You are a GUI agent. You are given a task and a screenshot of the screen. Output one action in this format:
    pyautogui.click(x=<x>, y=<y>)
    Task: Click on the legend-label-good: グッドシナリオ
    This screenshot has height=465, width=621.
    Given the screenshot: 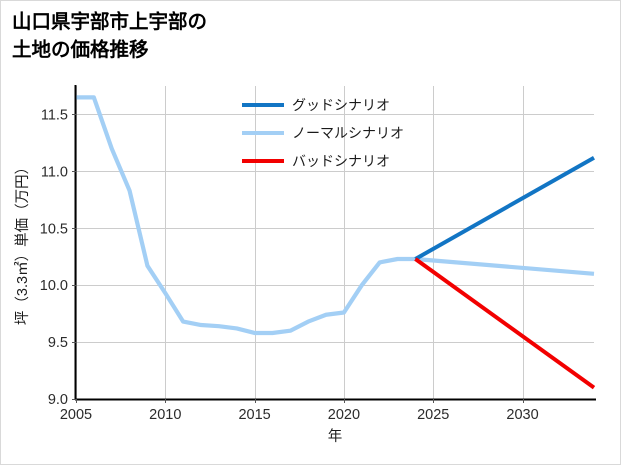 What is the action you would take?
    pyautogui.click(x=341, y=105)
    